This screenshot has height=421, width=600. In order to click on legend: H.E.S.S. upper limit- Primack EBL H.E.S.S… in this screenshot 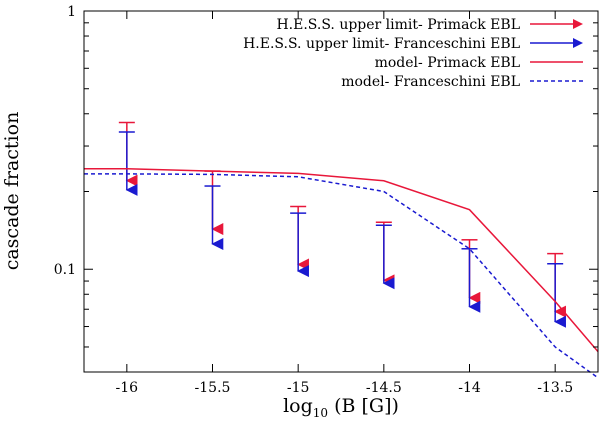, I will do `click(413, 53)`.